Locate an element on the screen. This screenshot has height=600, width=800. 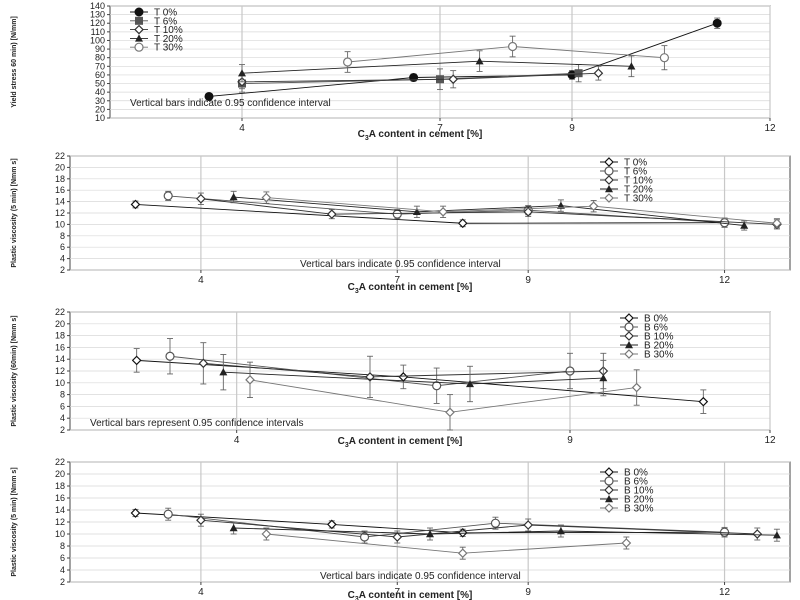
y-tick-label: 4 is located at coordinates (62, 259).